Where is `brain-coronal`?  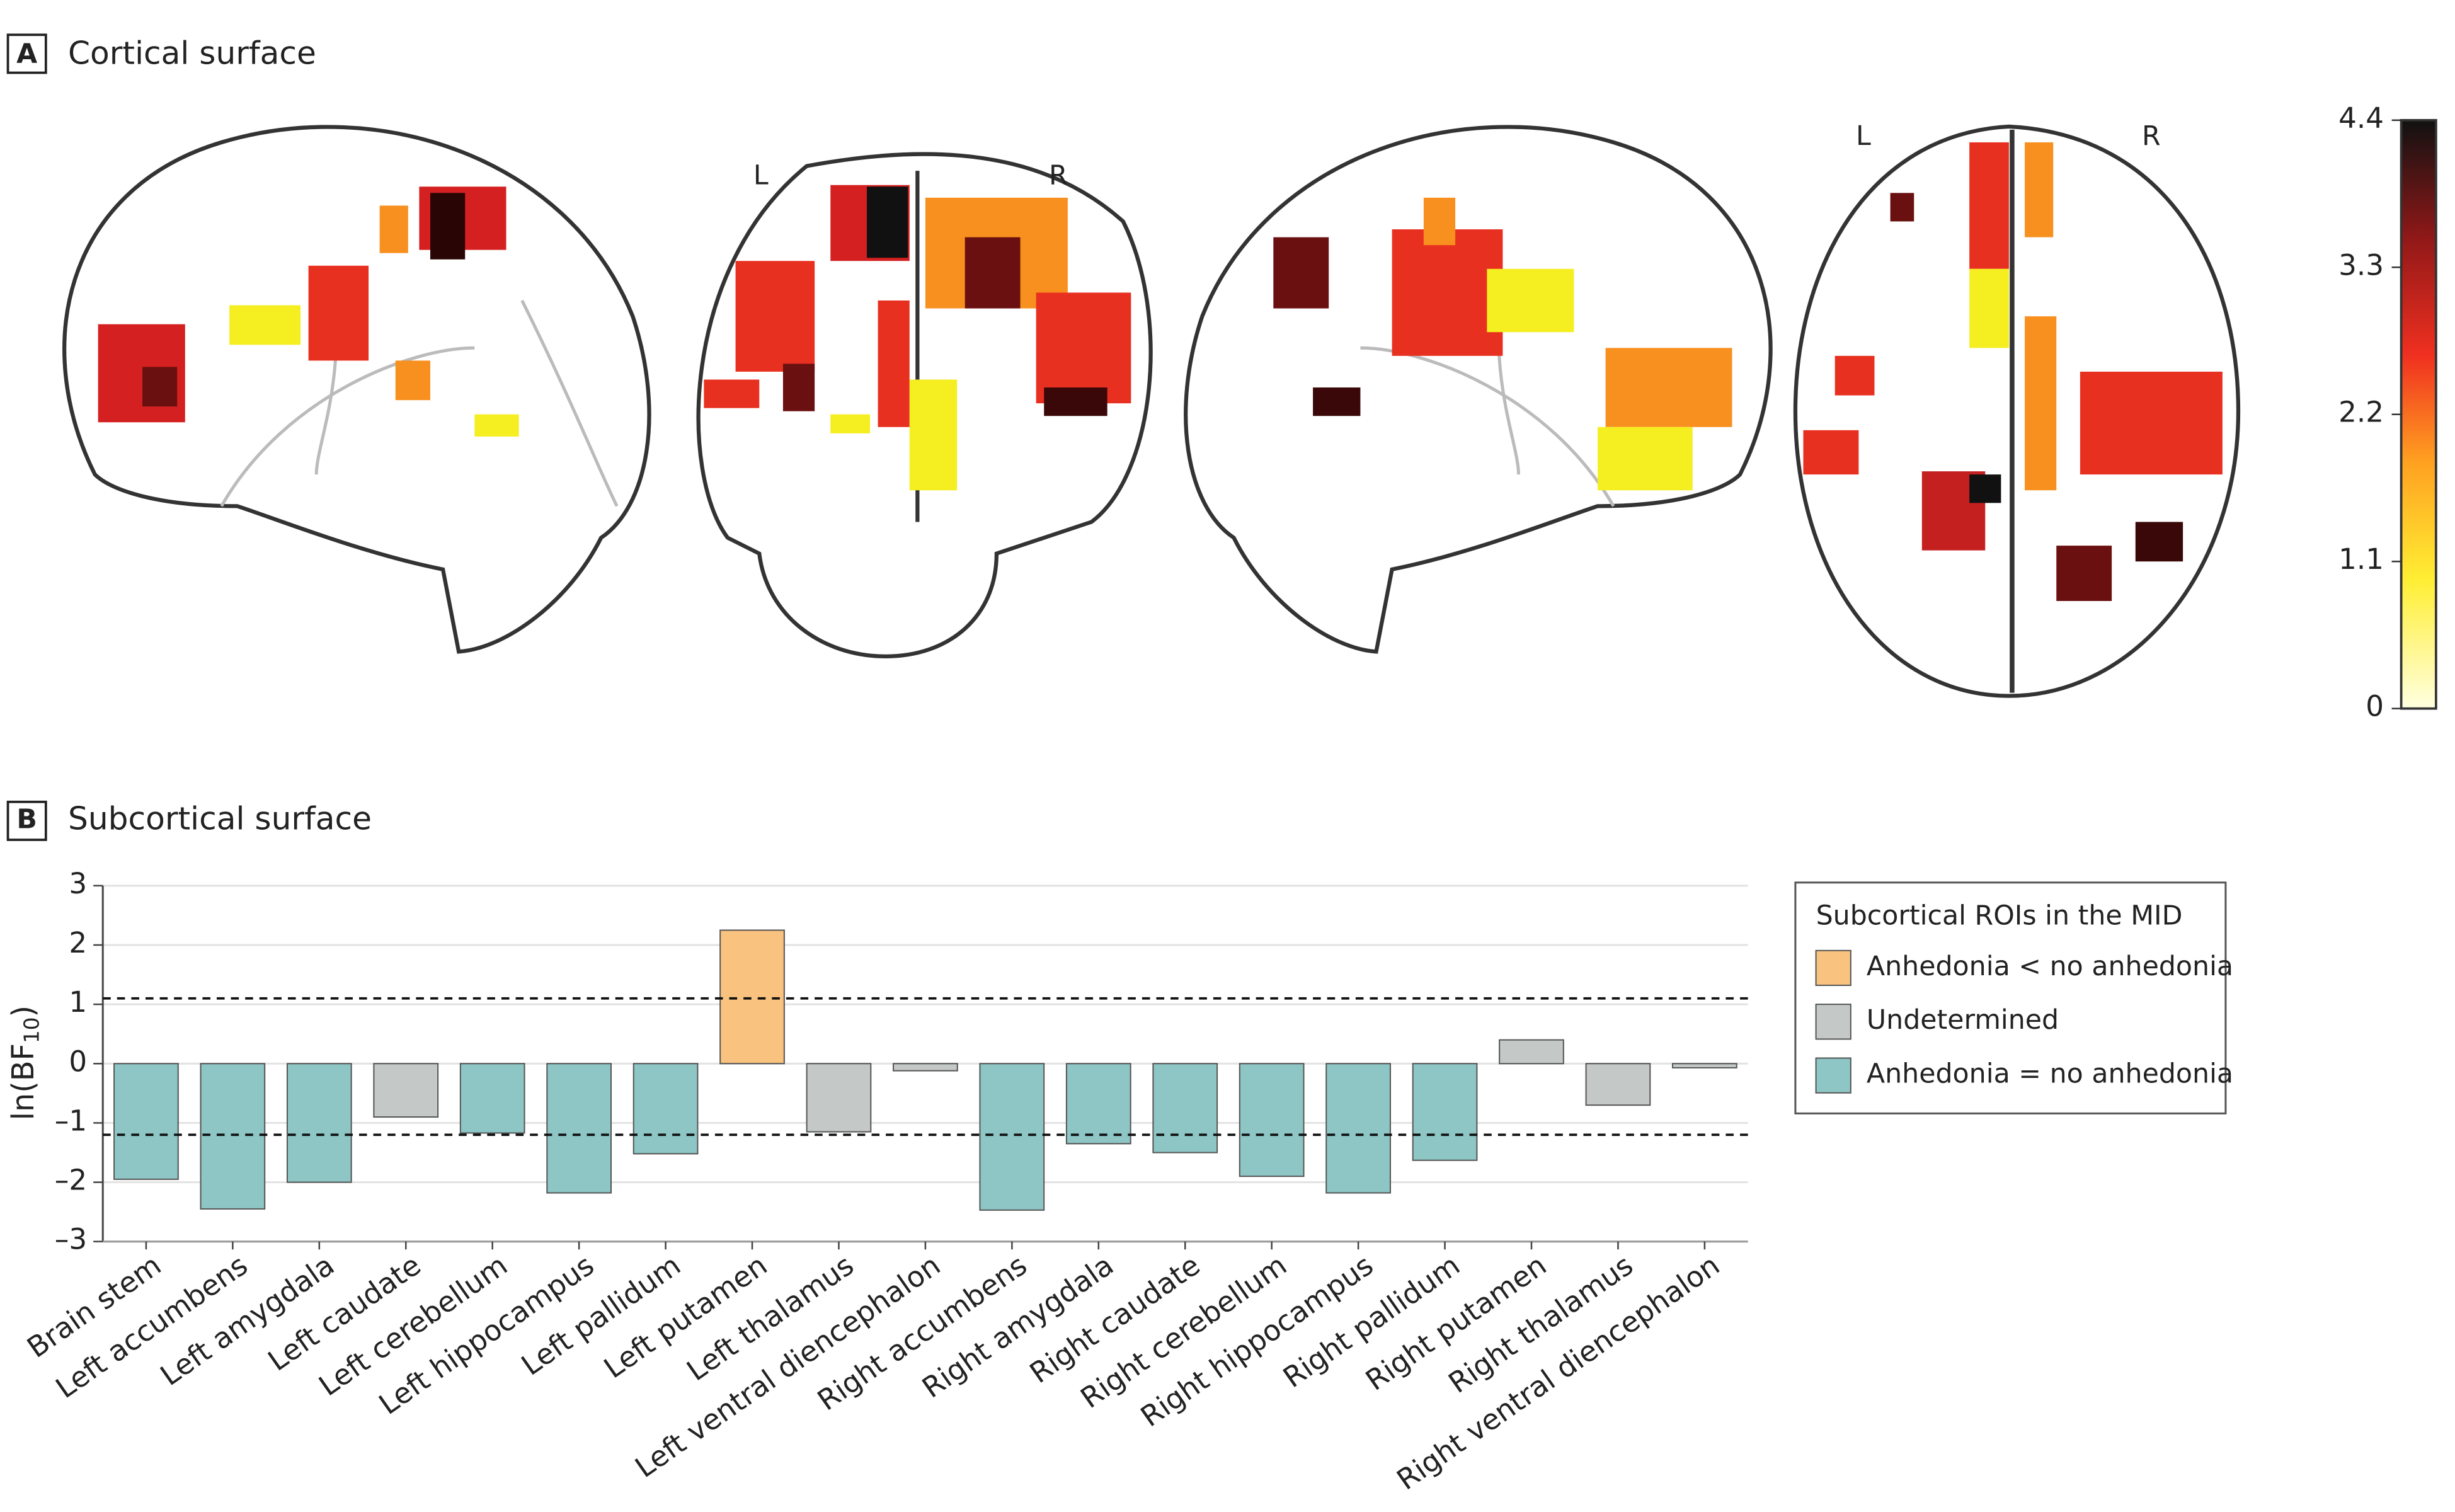
brain-coronal is located at coordinates (924, 405).